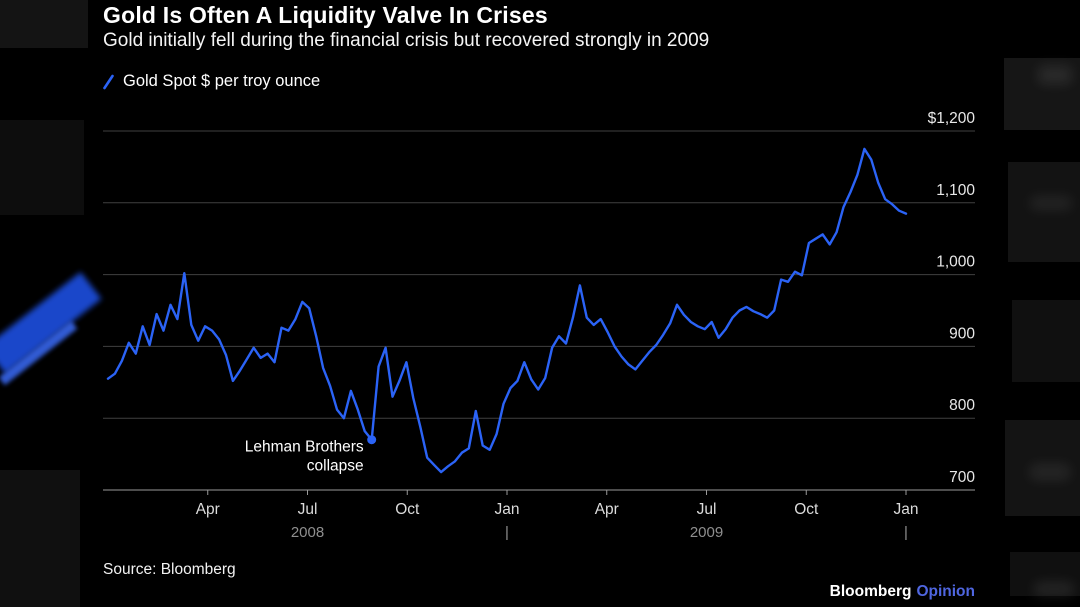 The height and width of the screenshot is (607, 1080). Describe the element at coordinates (372, 440) in the screenshot. I see `lehman-marker-dot` at that location.